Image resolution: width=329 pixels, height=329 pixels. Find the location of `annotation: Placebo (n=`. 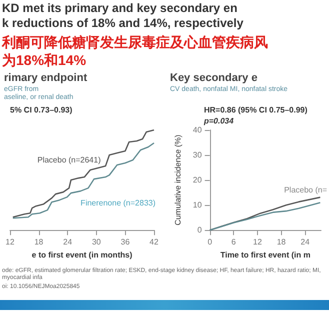

annotation: Placebo (n= is located at coordinates (306, 190).